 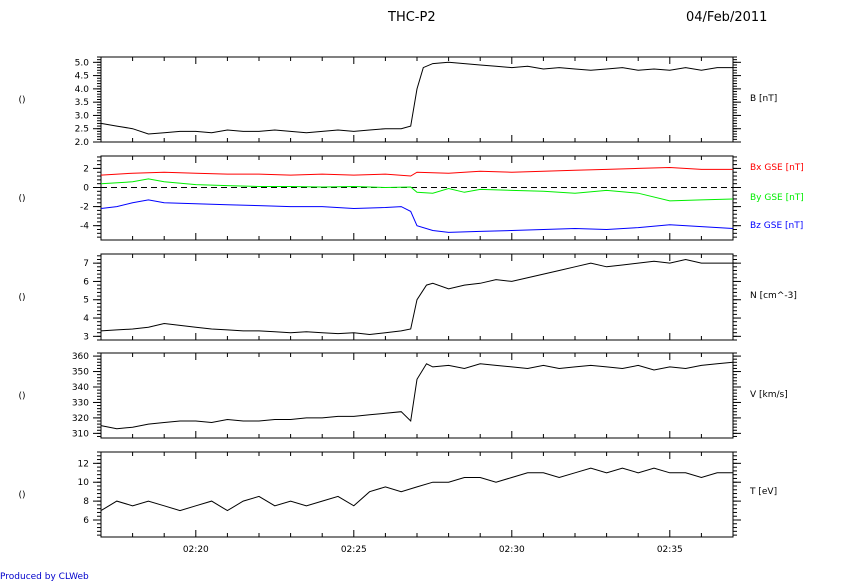 I want to click on series-label: Bx GSE [nT], so click(x=777, y=168).